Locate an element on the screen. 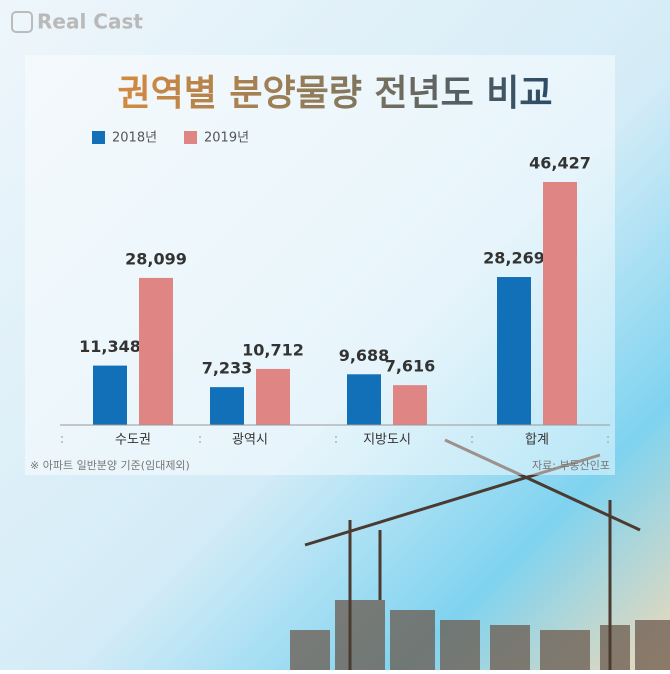 This screenshot has width=670, height=674. value-label: 46,427 is located at coordinates (560, 163).